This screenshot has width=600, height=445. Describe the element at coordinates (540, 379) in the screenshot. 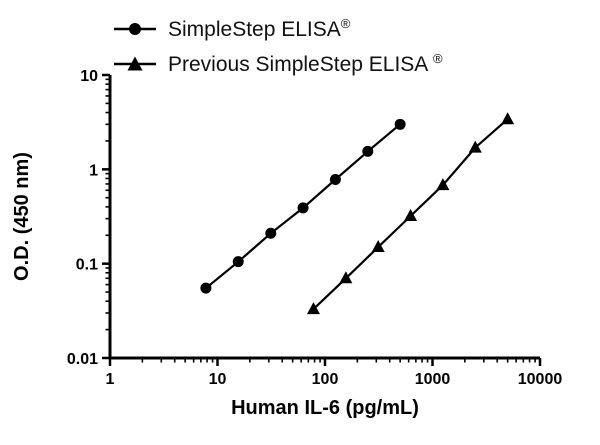

I see `x-tick-label: 10000` at that location.